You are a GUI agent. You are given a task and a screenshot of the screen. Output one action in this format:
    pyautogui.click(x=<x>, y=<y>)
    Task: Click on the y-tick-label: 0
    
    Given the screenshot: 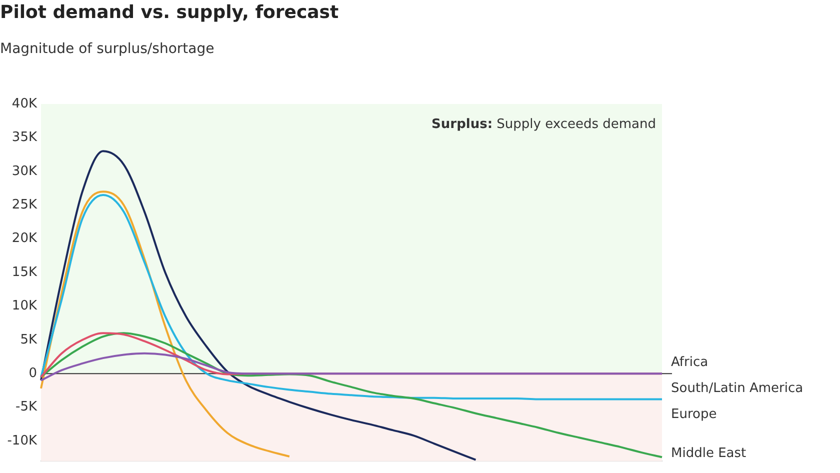 What is the action you would take?
    pyautogui.click(x=32, y=373)
    